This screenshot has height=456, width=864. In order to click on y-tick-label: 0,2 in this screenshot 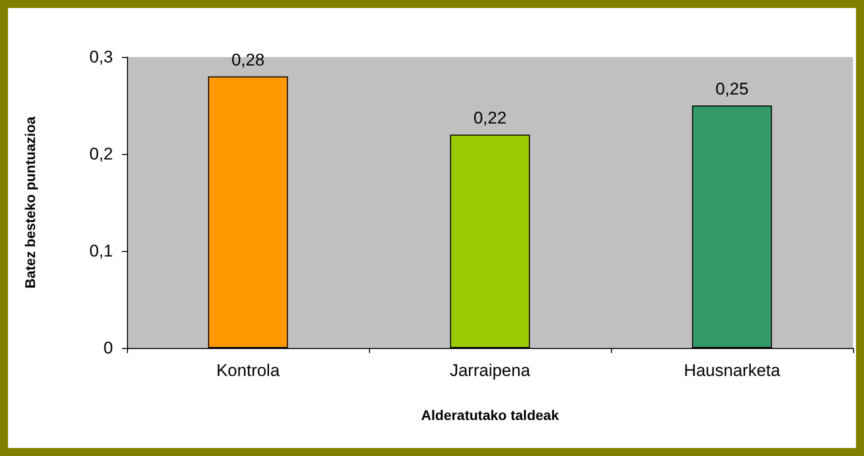, I will do `click(101, 154)`.